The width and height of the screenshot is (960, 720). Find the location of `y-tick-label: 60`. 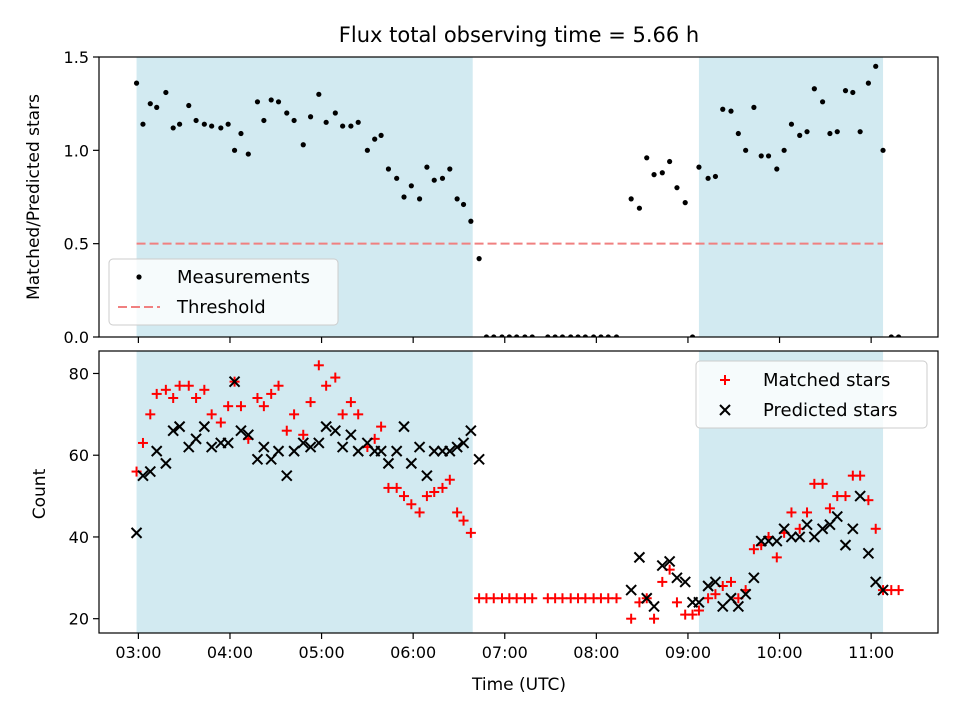

y-tick-label: 60 is located at coordinates (79, 455).